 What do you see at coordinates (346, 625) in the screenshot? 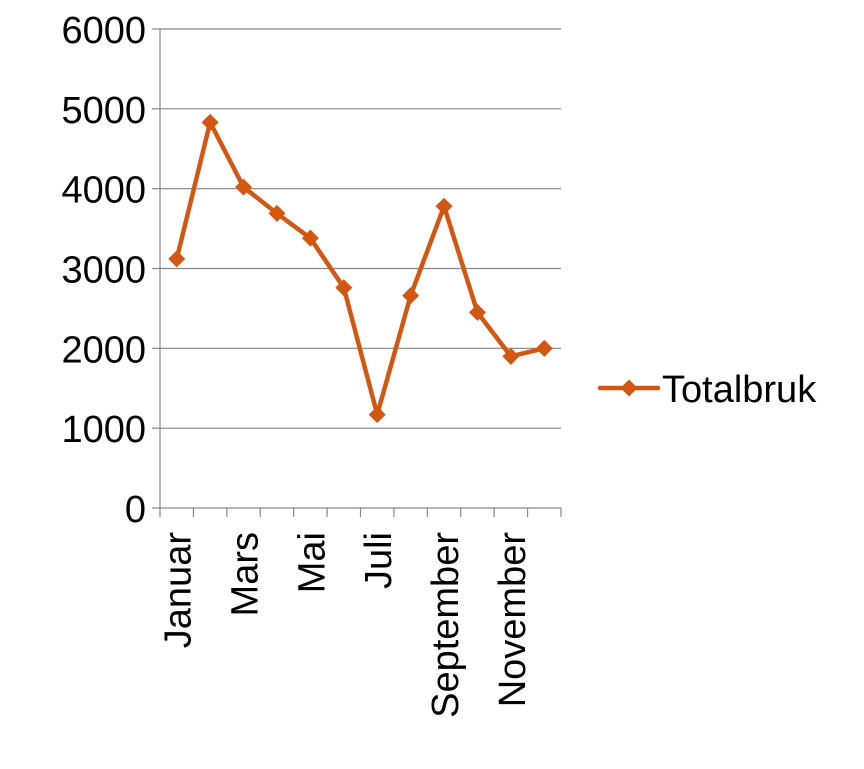
I see `x-axis-labels: Januar Mars Mai Juli September November` at bounding box center [346, 625].